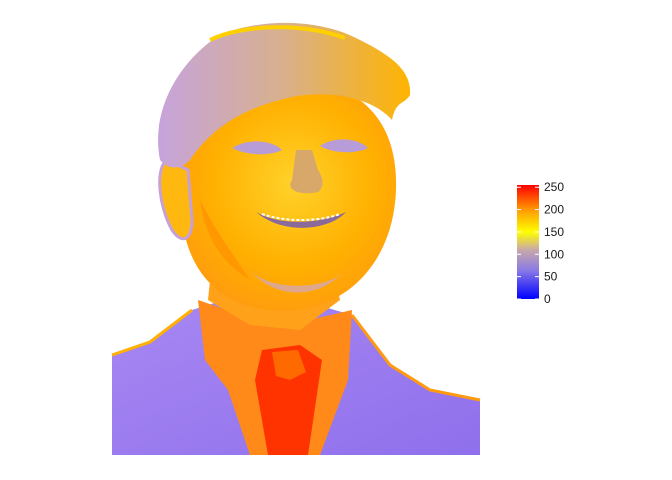 The height and width of the screenshot is (480, 672). I want to click on heatmap-region-suit-edge, so click(152, 332).